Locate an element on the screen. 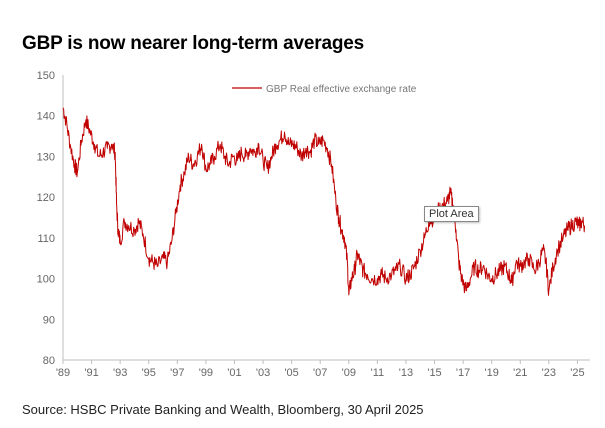 Image resolution: width=605 pixels, height=428 pixels. x-tick-label: '95 is located at coordinates (149, 373).